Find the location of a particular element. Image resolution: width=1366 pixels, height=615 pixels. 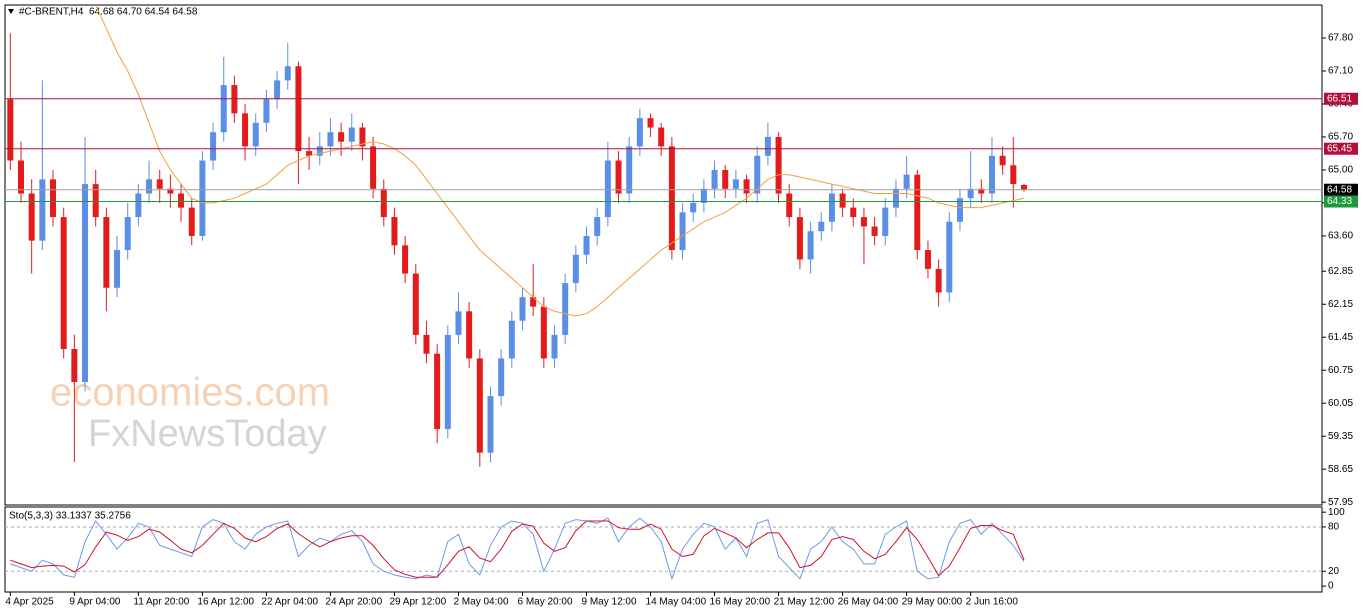

x-tick-label: 11 Apr 20:00 is located at coordinates (161, 602).